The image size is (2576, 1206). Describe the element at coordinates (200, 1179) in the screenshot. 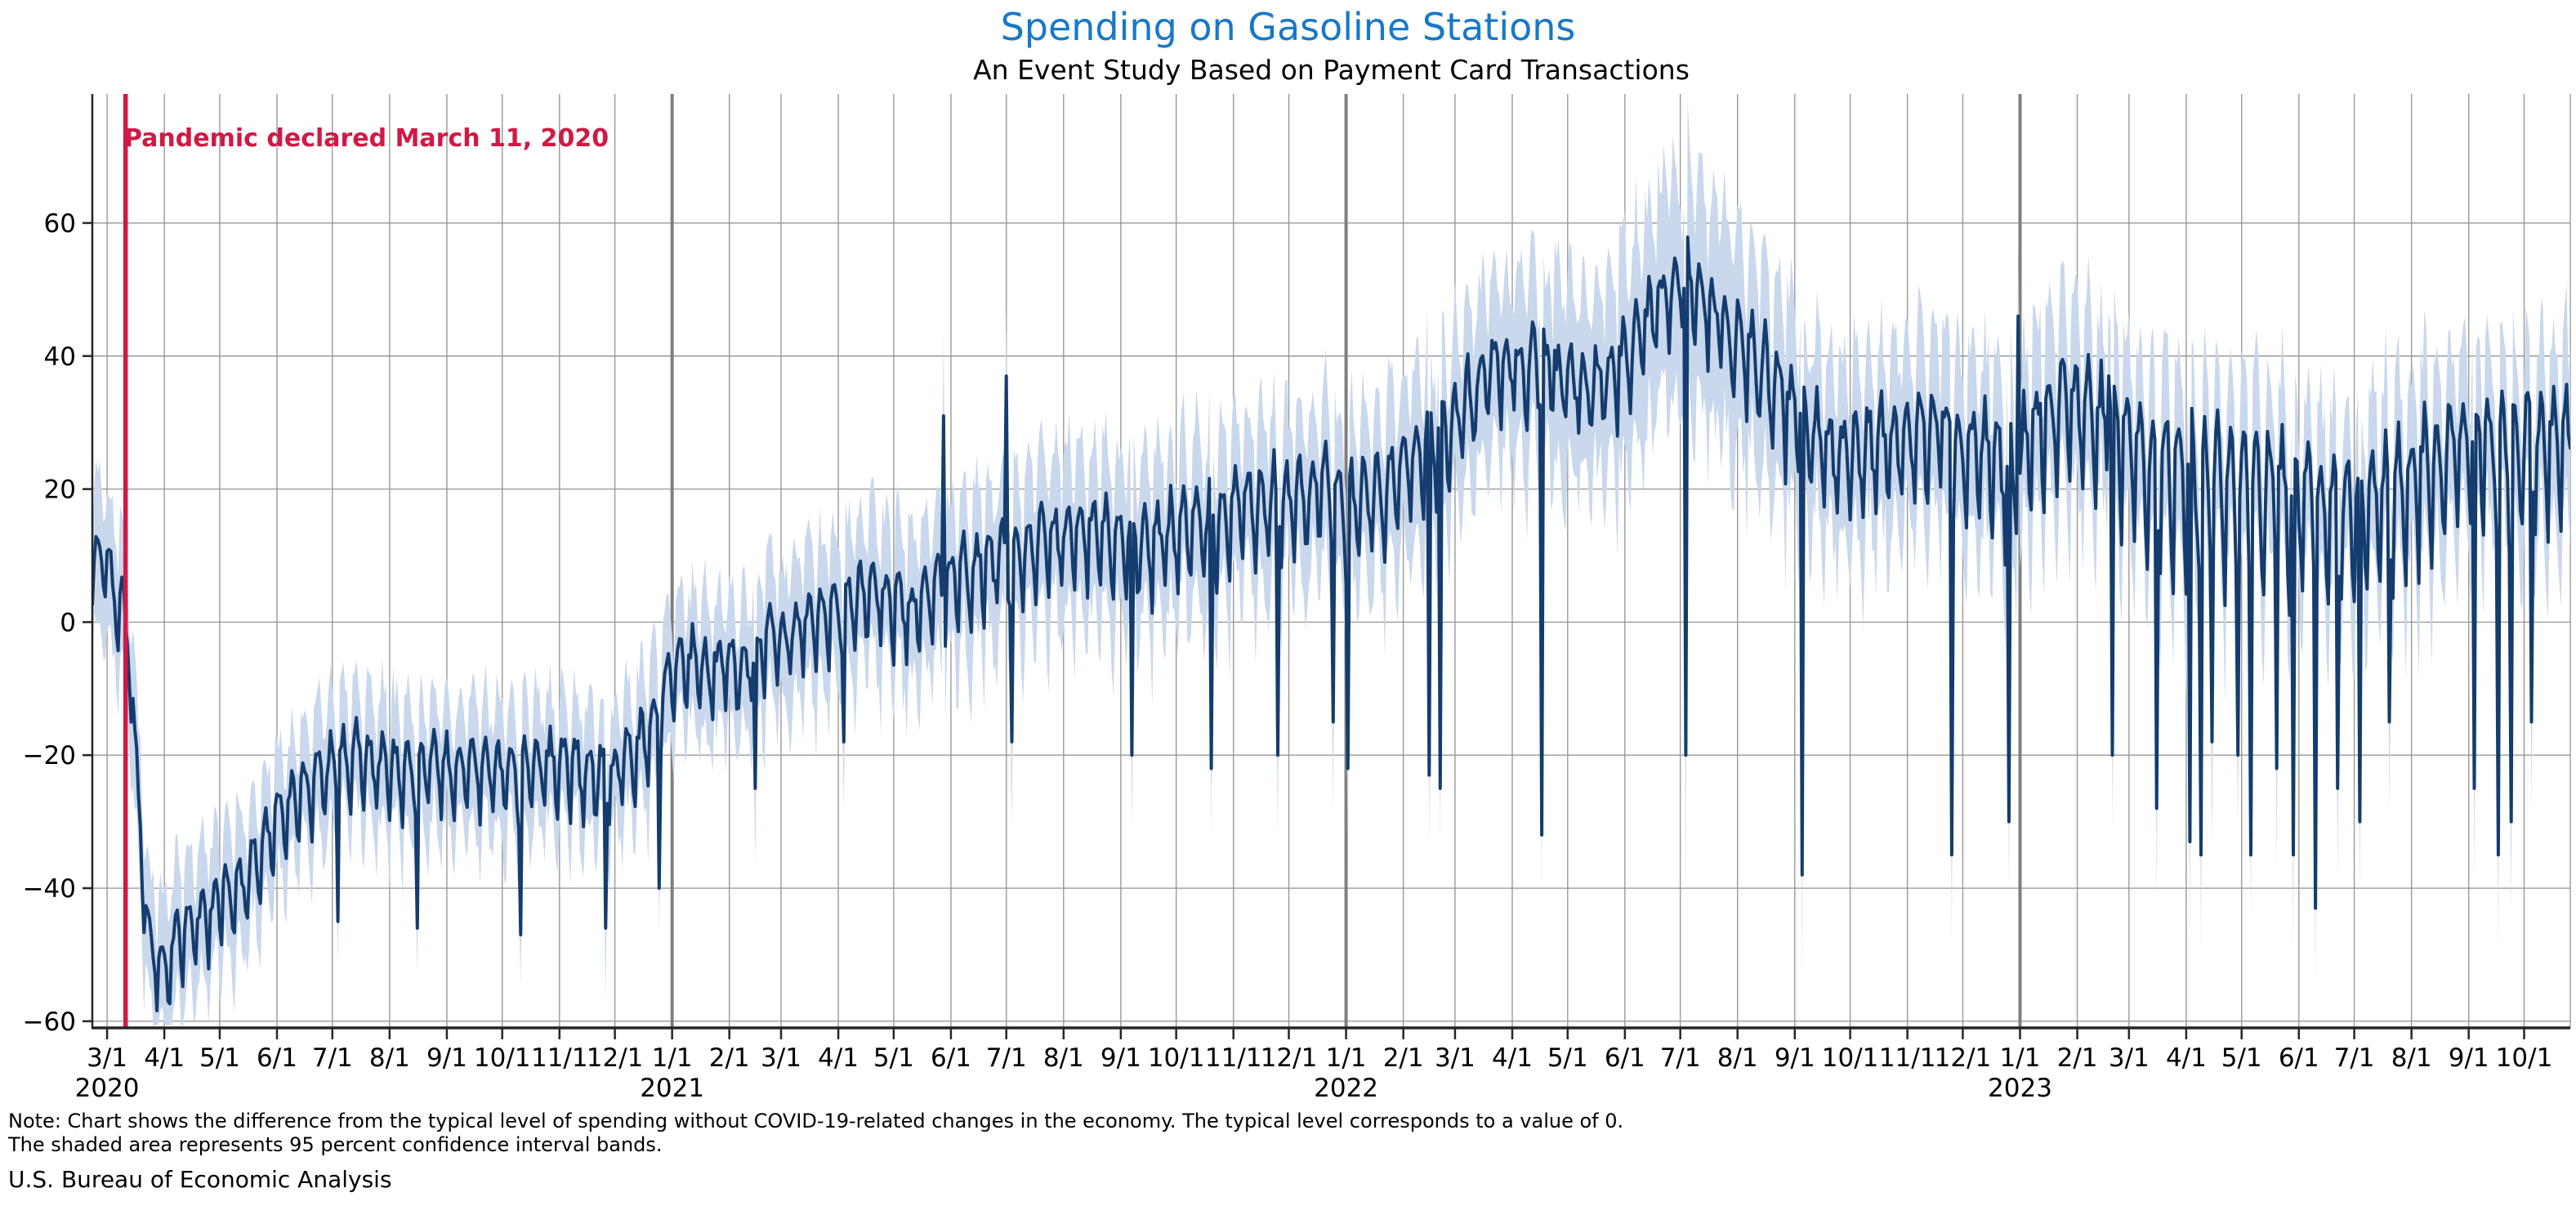

I see `source-attribution: U.S. Bureau of Economic Analysis` at that location.